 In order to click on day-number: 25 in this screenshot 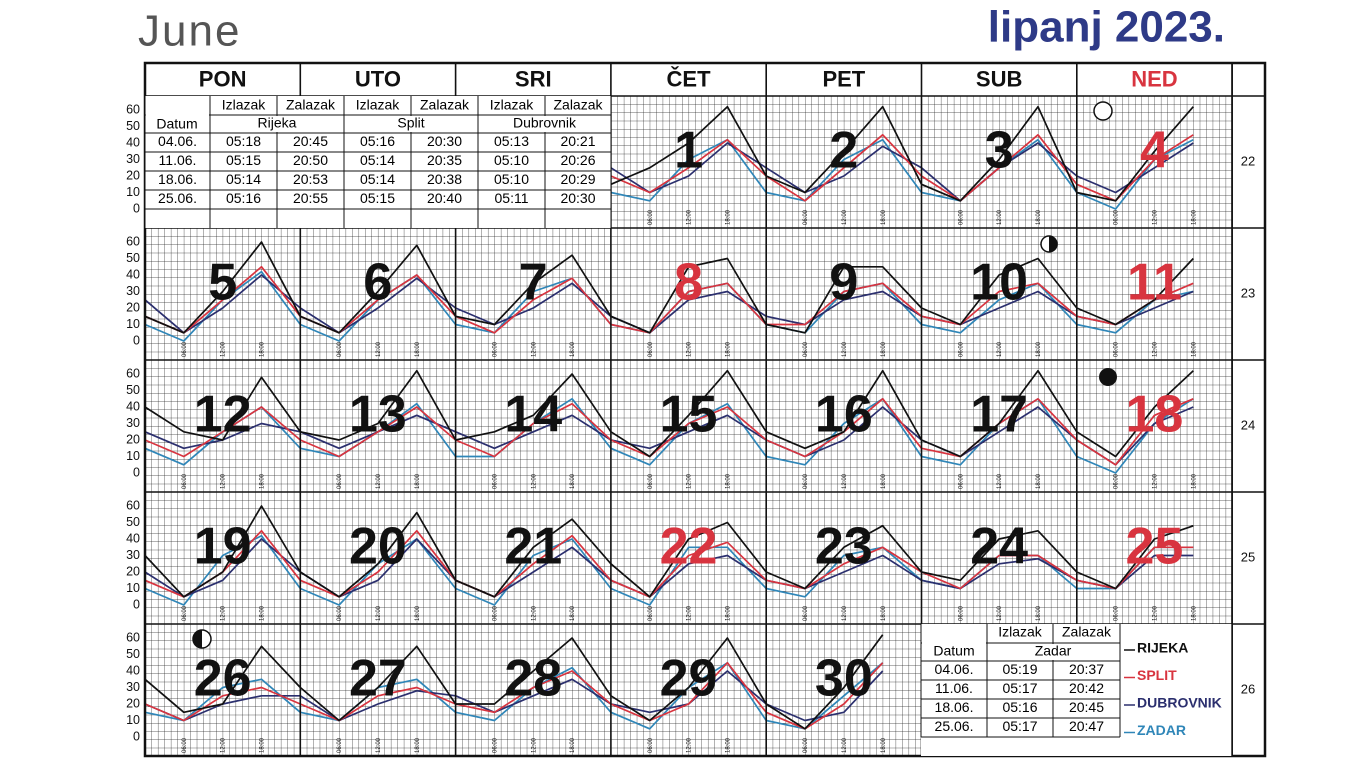, I will do `click(1155, 547)`.